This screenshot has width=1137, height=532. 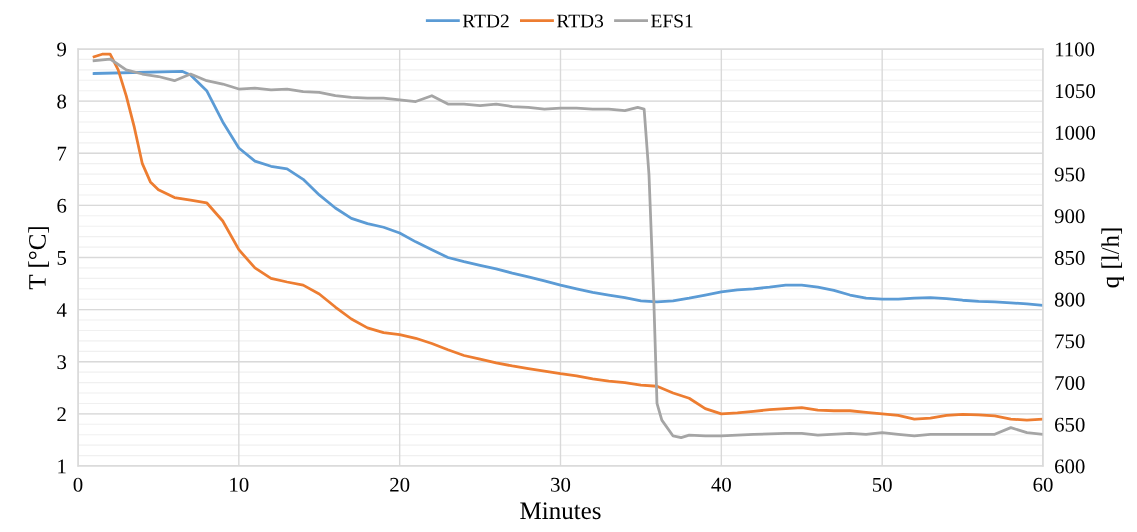 I want to click on y2-tick-label: 800, so click(x=1069, y=299).